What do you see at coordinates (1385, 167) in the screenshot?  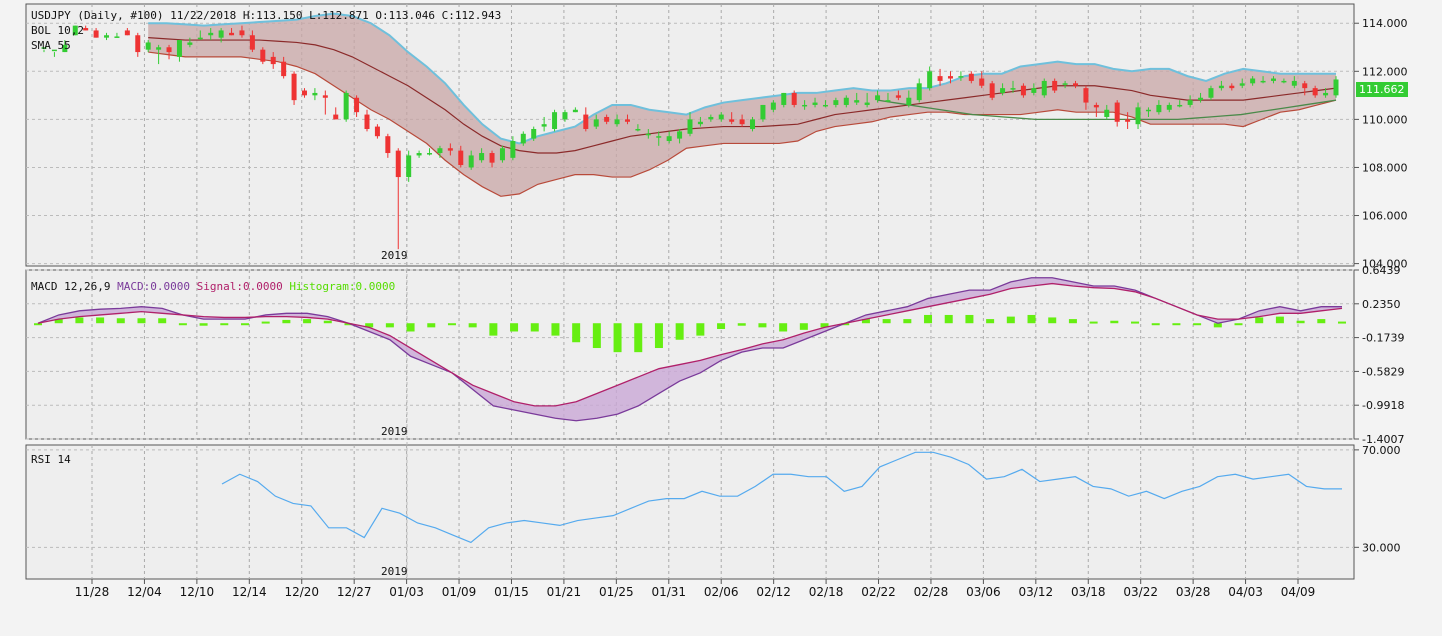 I see `price-y-tick-label: 108.000` at bounding box center [1385, 167].